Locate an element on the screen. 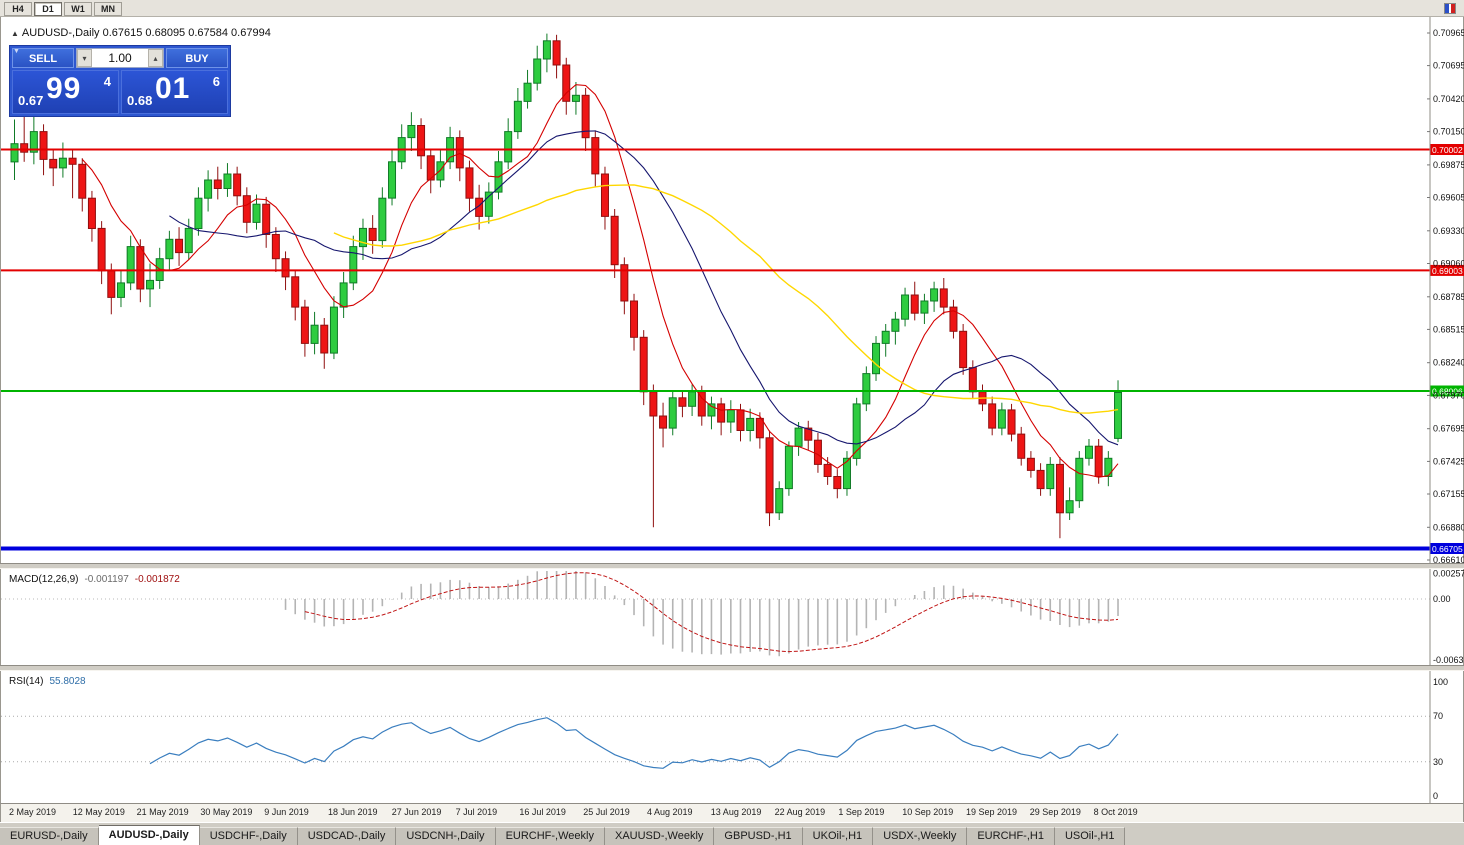 The width and height of the screenshot is (1464, 845). timeframe-button-mn: MN is located at coordinates (108, 9).